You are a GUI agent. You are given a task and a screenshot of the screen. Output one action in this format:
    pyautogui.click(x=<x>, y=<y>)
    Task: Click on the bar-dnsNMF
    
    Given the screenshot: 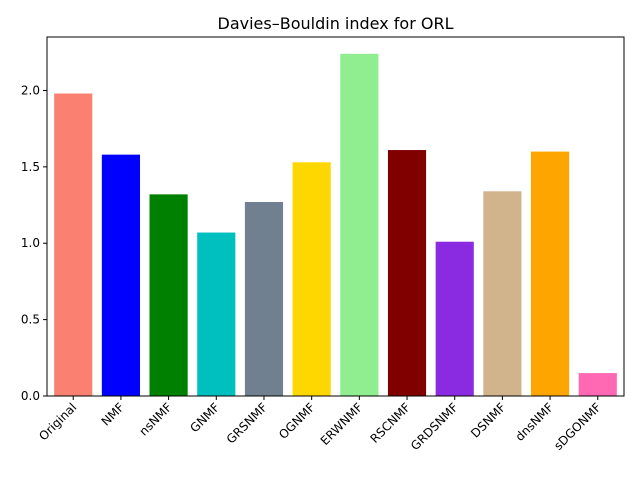 What is the action you would take?
    pyautogui.click(x=550, y=273)
    